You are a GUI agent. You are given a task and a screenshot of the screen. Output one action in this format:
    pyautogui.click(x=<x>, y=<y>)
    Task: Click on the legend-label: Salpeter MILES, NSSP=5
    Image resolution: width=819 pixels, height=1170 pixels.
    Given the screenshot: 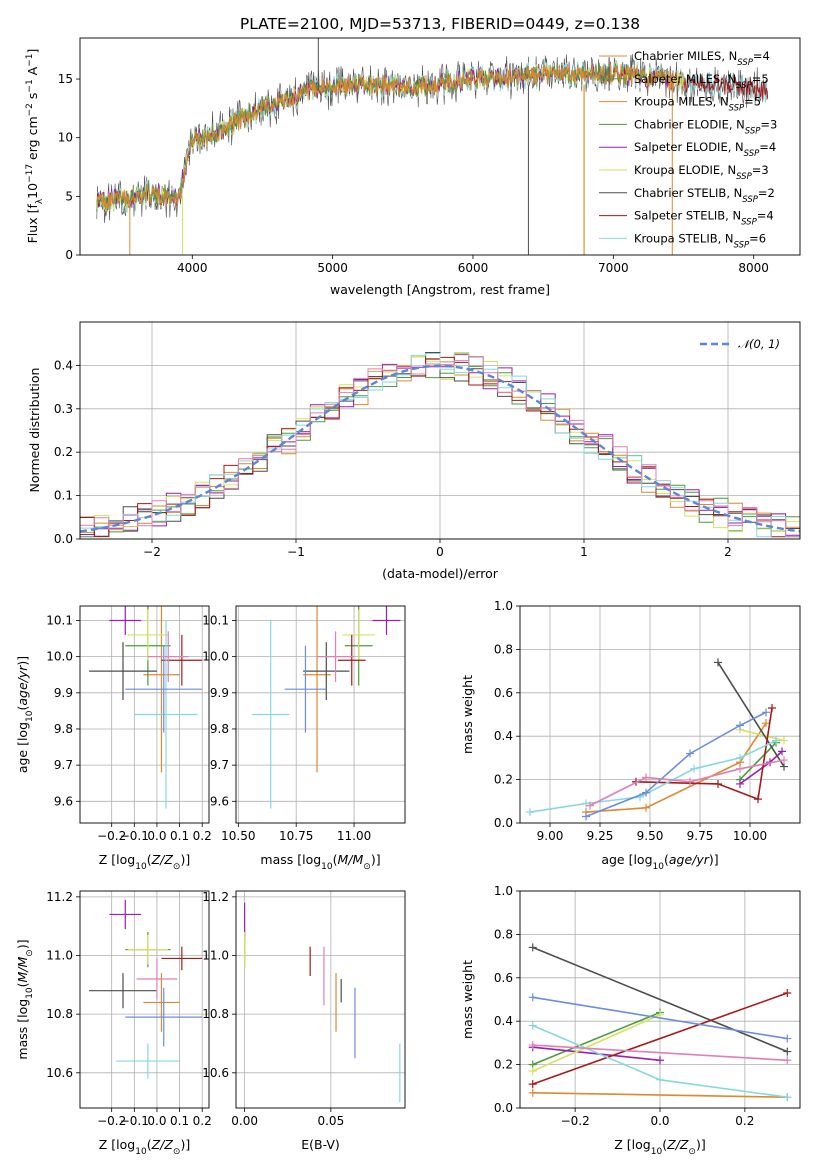 What is the action you would take?
    pyautogui.click(x=701, y=81)
    